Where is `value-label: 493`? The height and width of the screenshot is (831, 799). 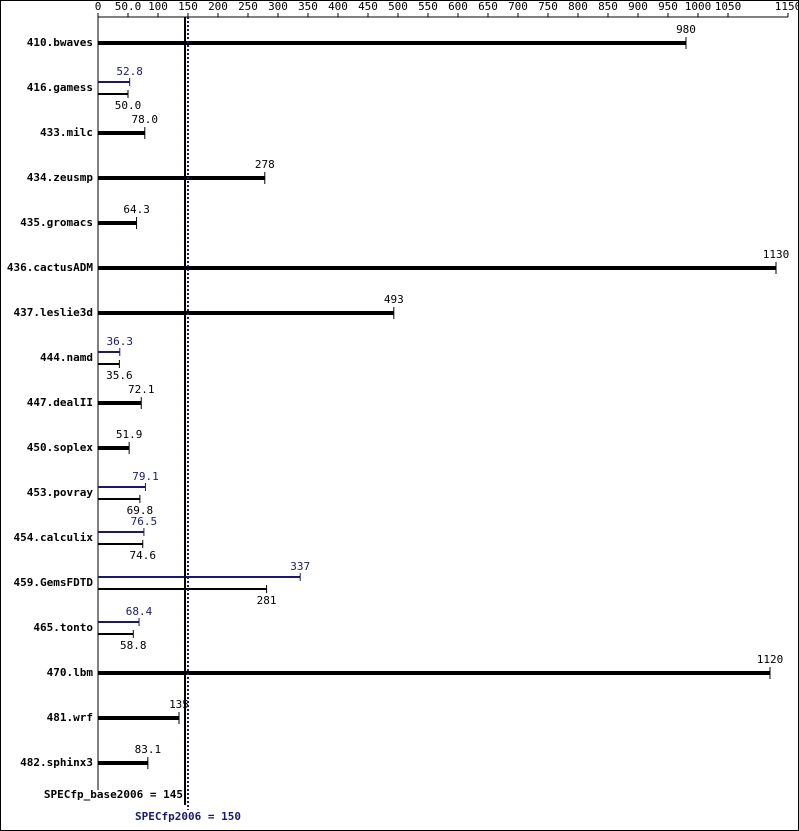 value-label: 493 is located at coordinates (394, 299).